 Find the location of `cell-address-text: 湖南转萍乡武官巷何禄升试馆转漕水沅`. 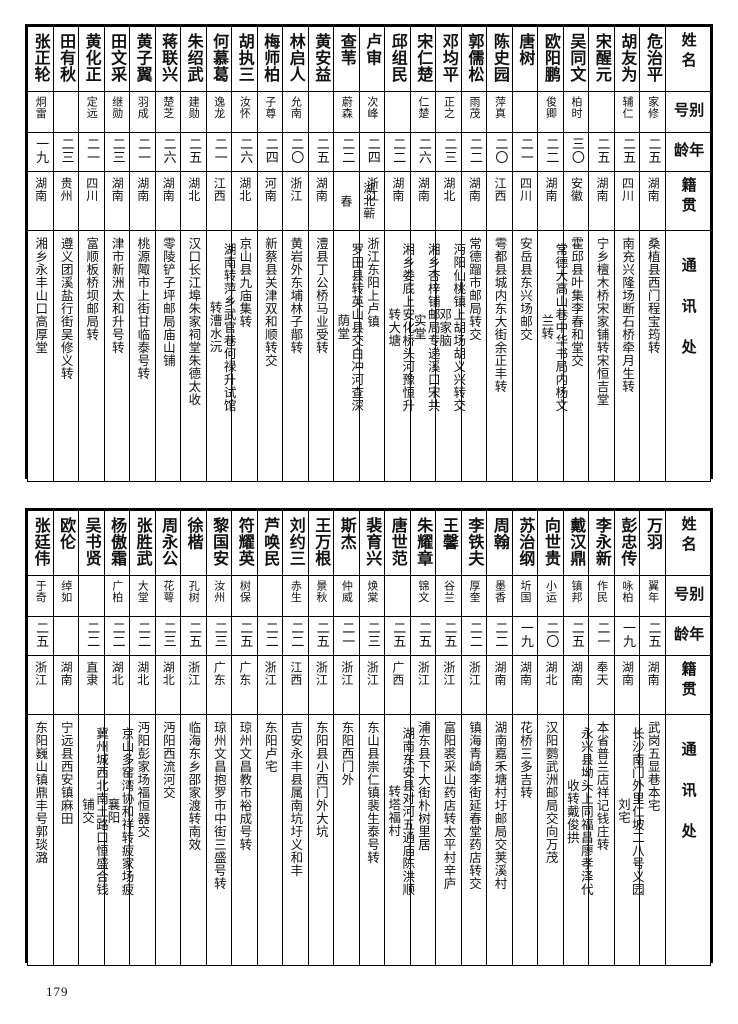

cell-address-text: 湖南转萍乡武官巷何禄升试馆转漕水沅 is located at coordinates (222, 327).